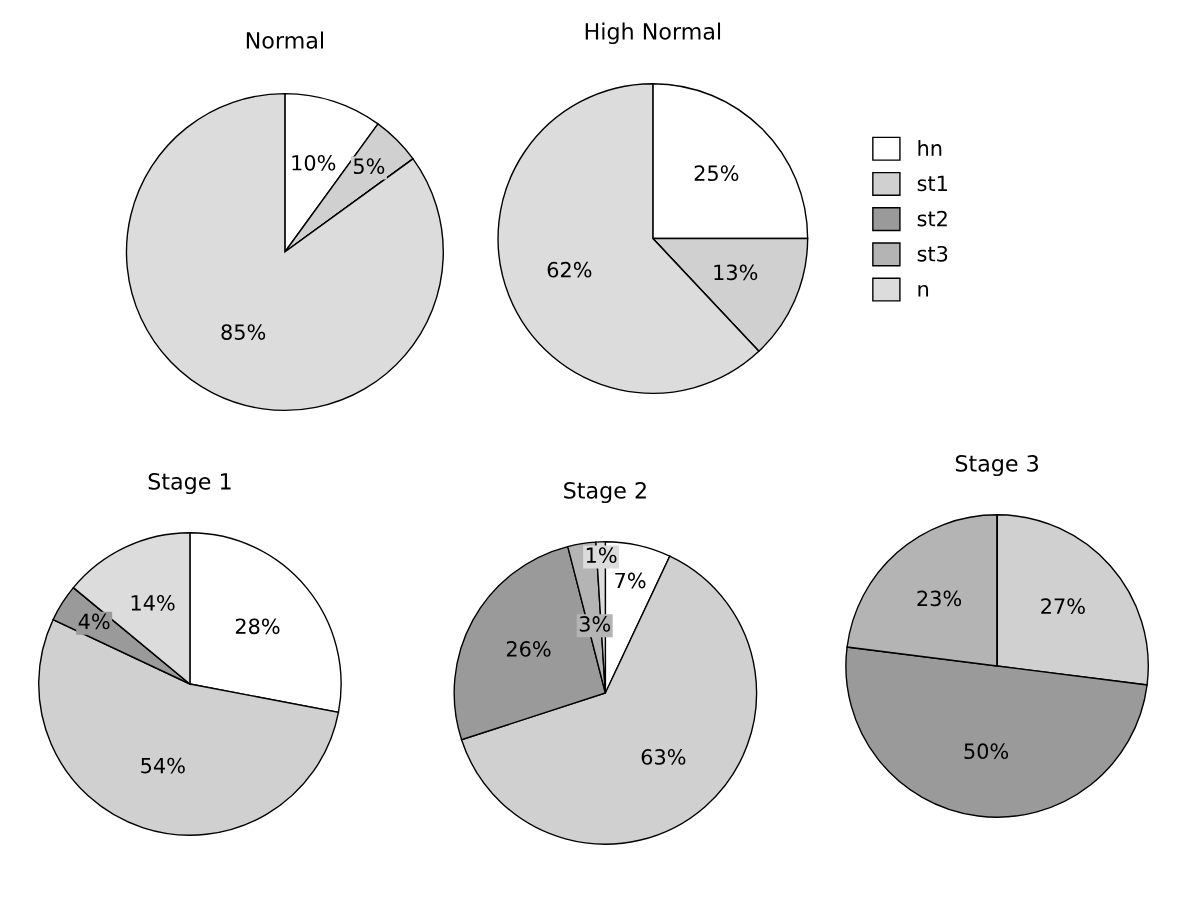 Image resolution: width=1187 pixels, height=900 pixels. What do you see at coordinates (189, 483) in the screenshot?
I see `chart-title: Stage 1` at bounding box center [189, 483].